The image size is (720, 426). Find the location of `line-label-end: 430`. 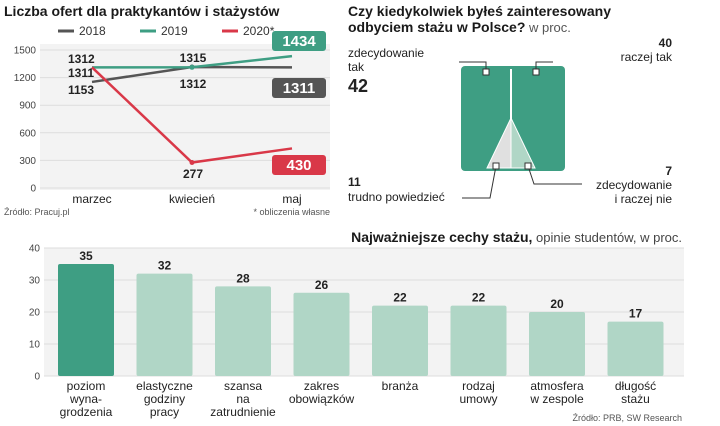

line-label-end: 430 is located at coordinates (298, 165).